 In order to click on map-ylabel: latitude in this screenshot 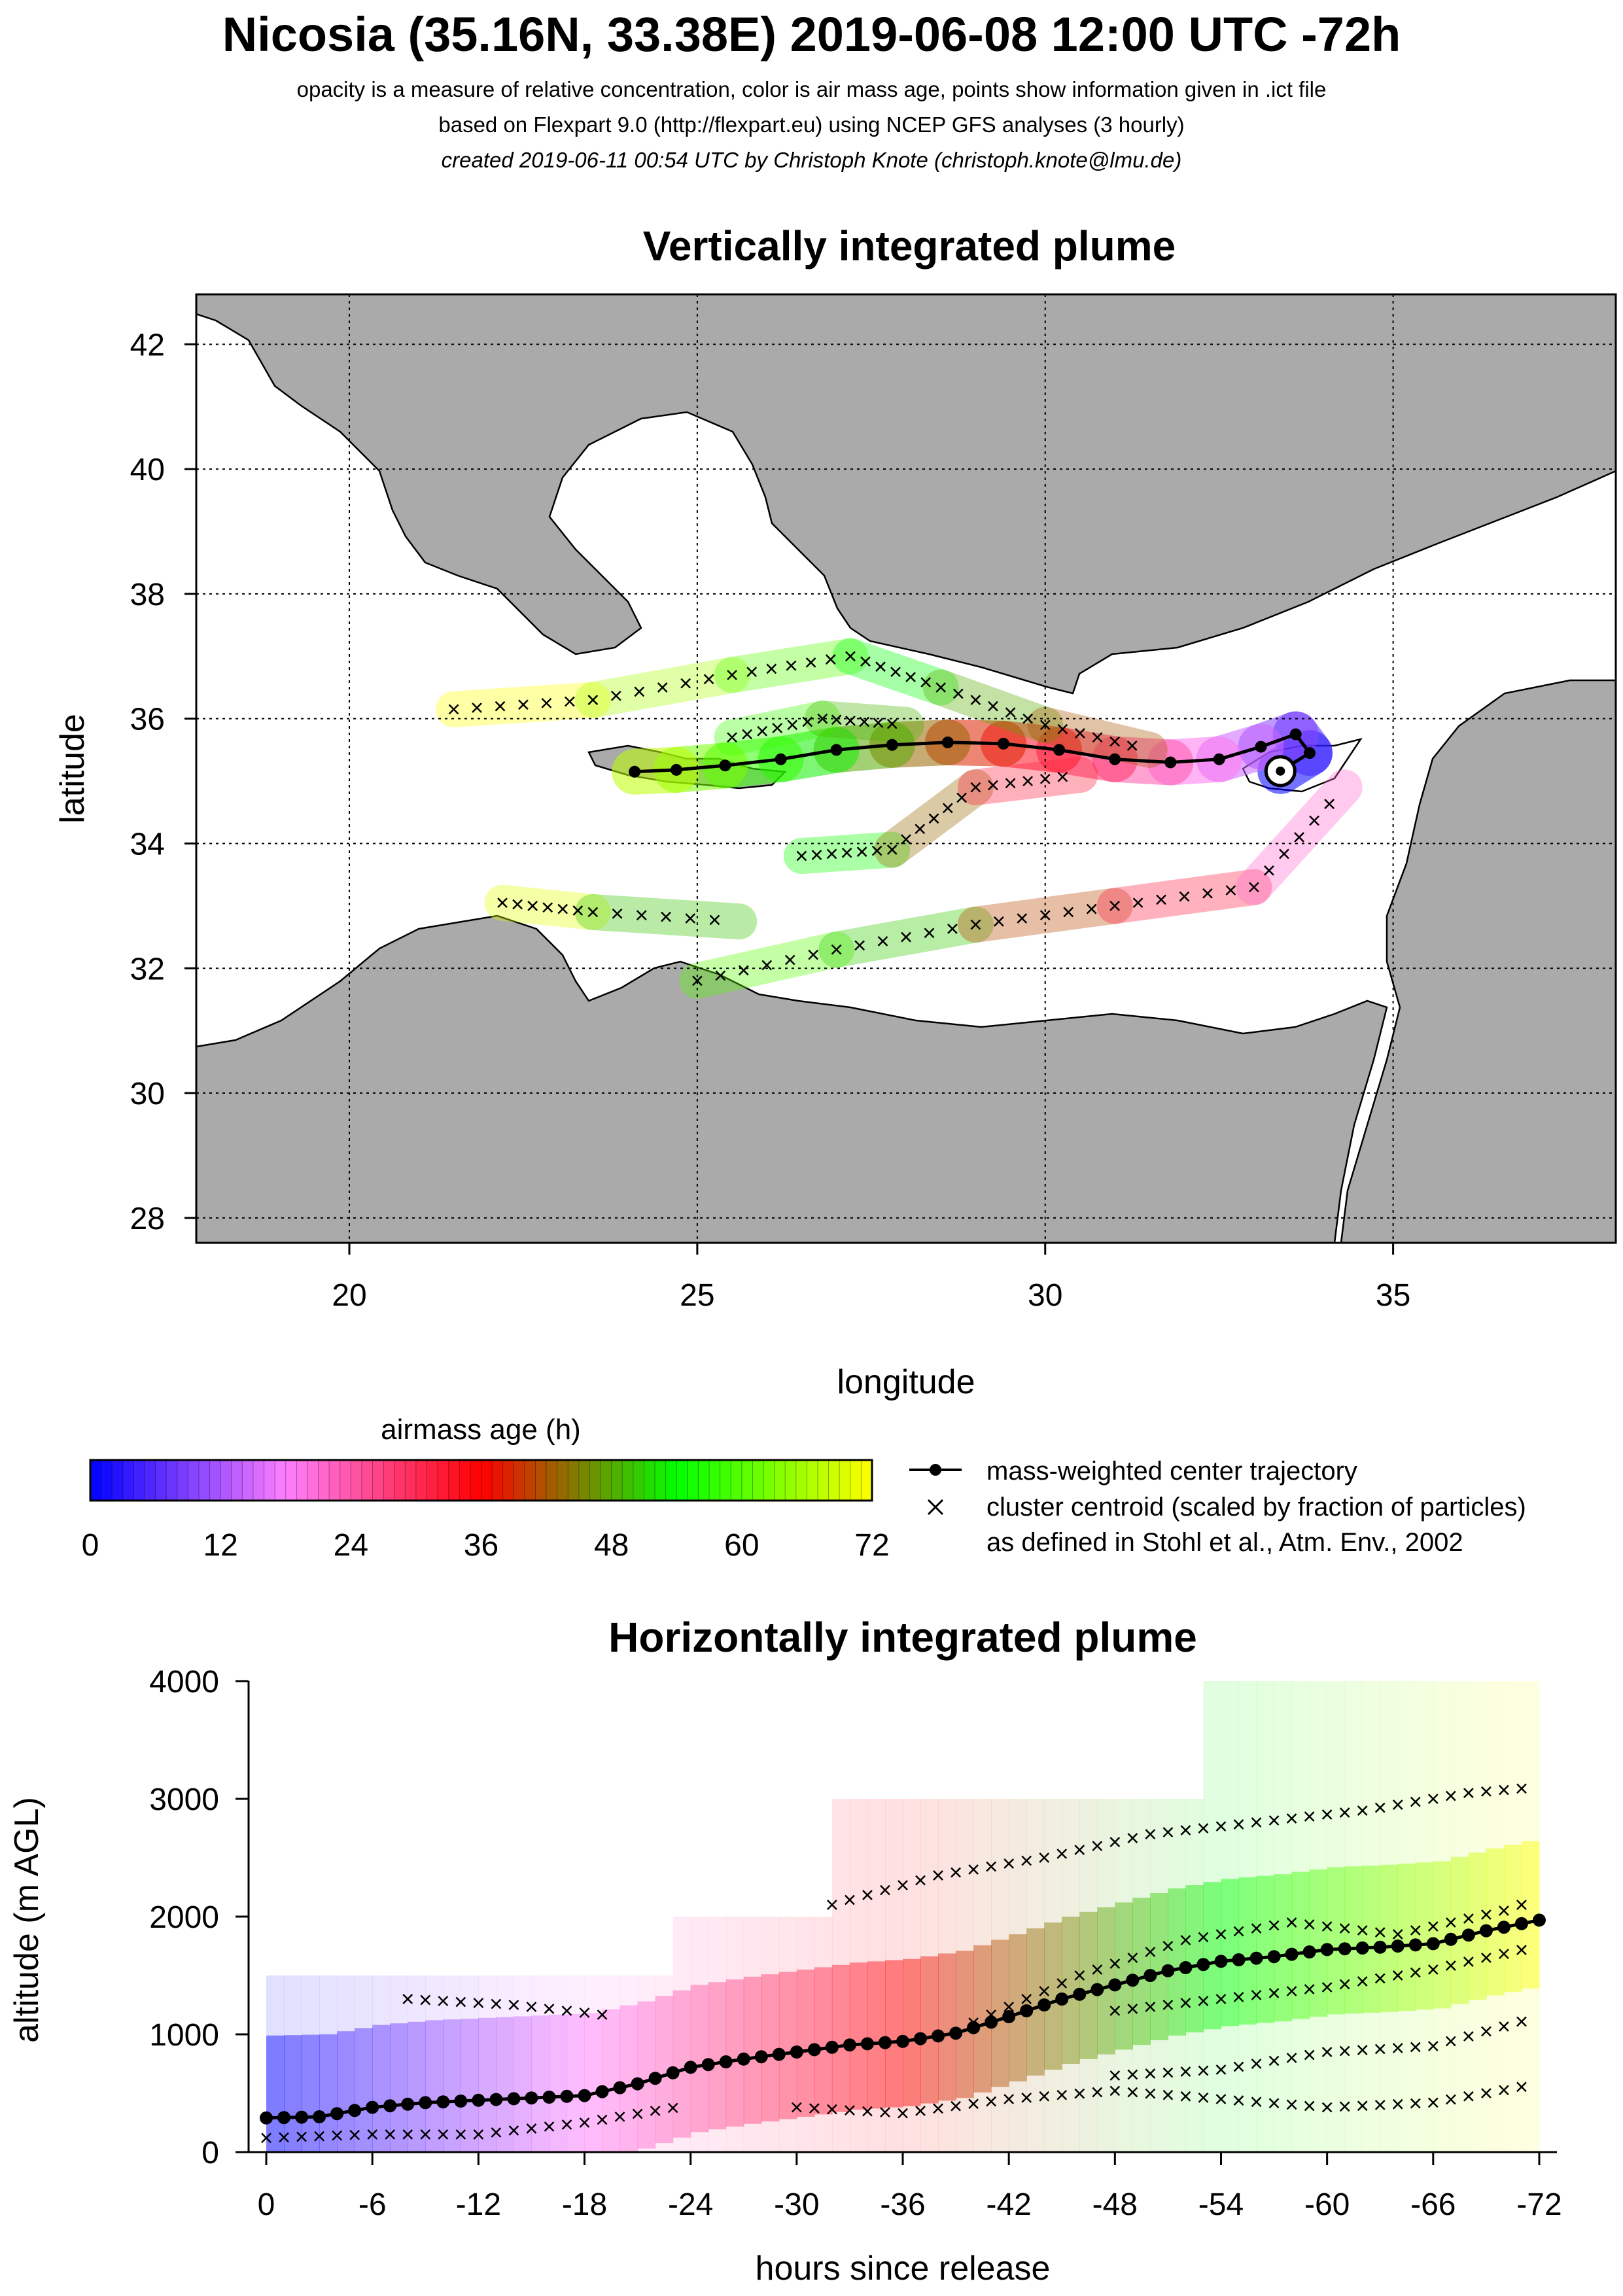, I will do `click(73, 769)`.